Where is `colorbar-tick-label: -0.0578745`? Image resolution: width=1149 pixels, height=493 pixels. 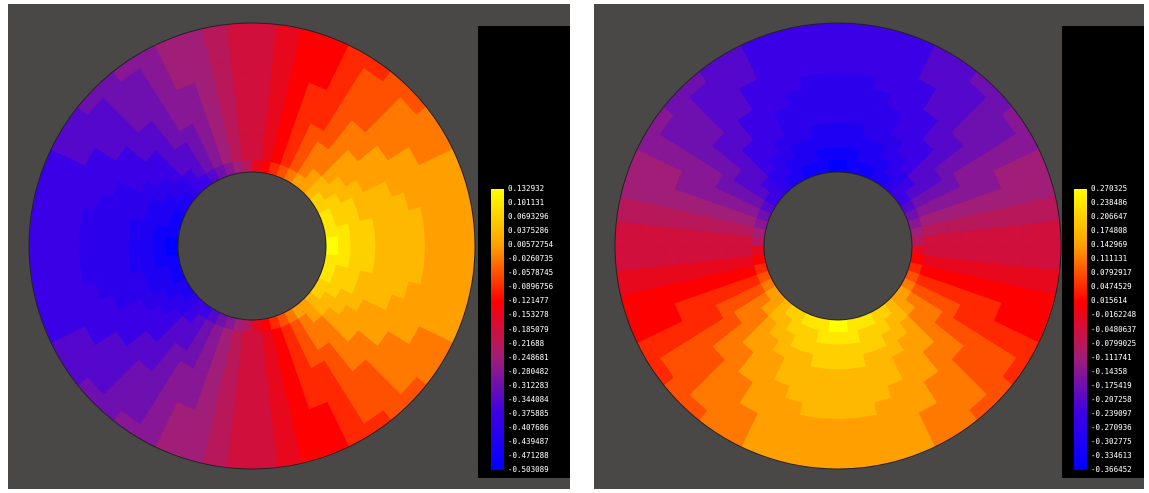
colorbar-tick-label: -0.0578745 is located at coordinates (531, 273).